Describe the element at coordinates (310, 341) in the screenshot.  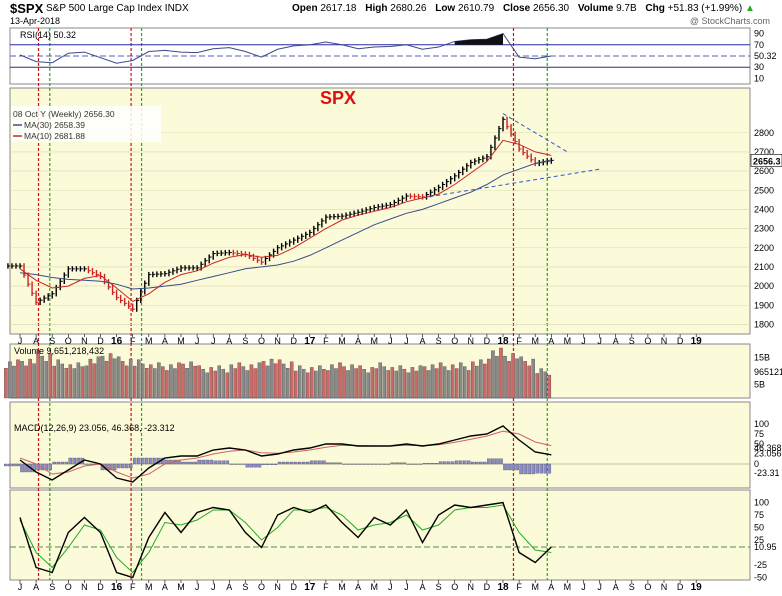
I see `x-tick-label: 17` at that location.